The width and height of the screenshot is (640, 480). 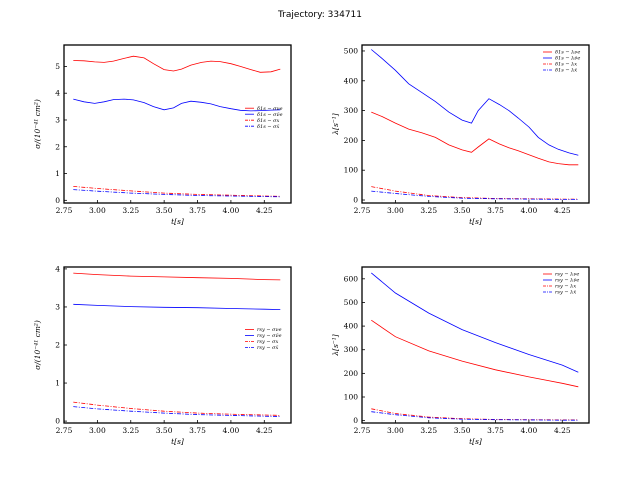 What do you see at coordinates (565, 293) in the screenshot?
I see `legend-label: rsy − λx̄` at bounding box center [565, 293].